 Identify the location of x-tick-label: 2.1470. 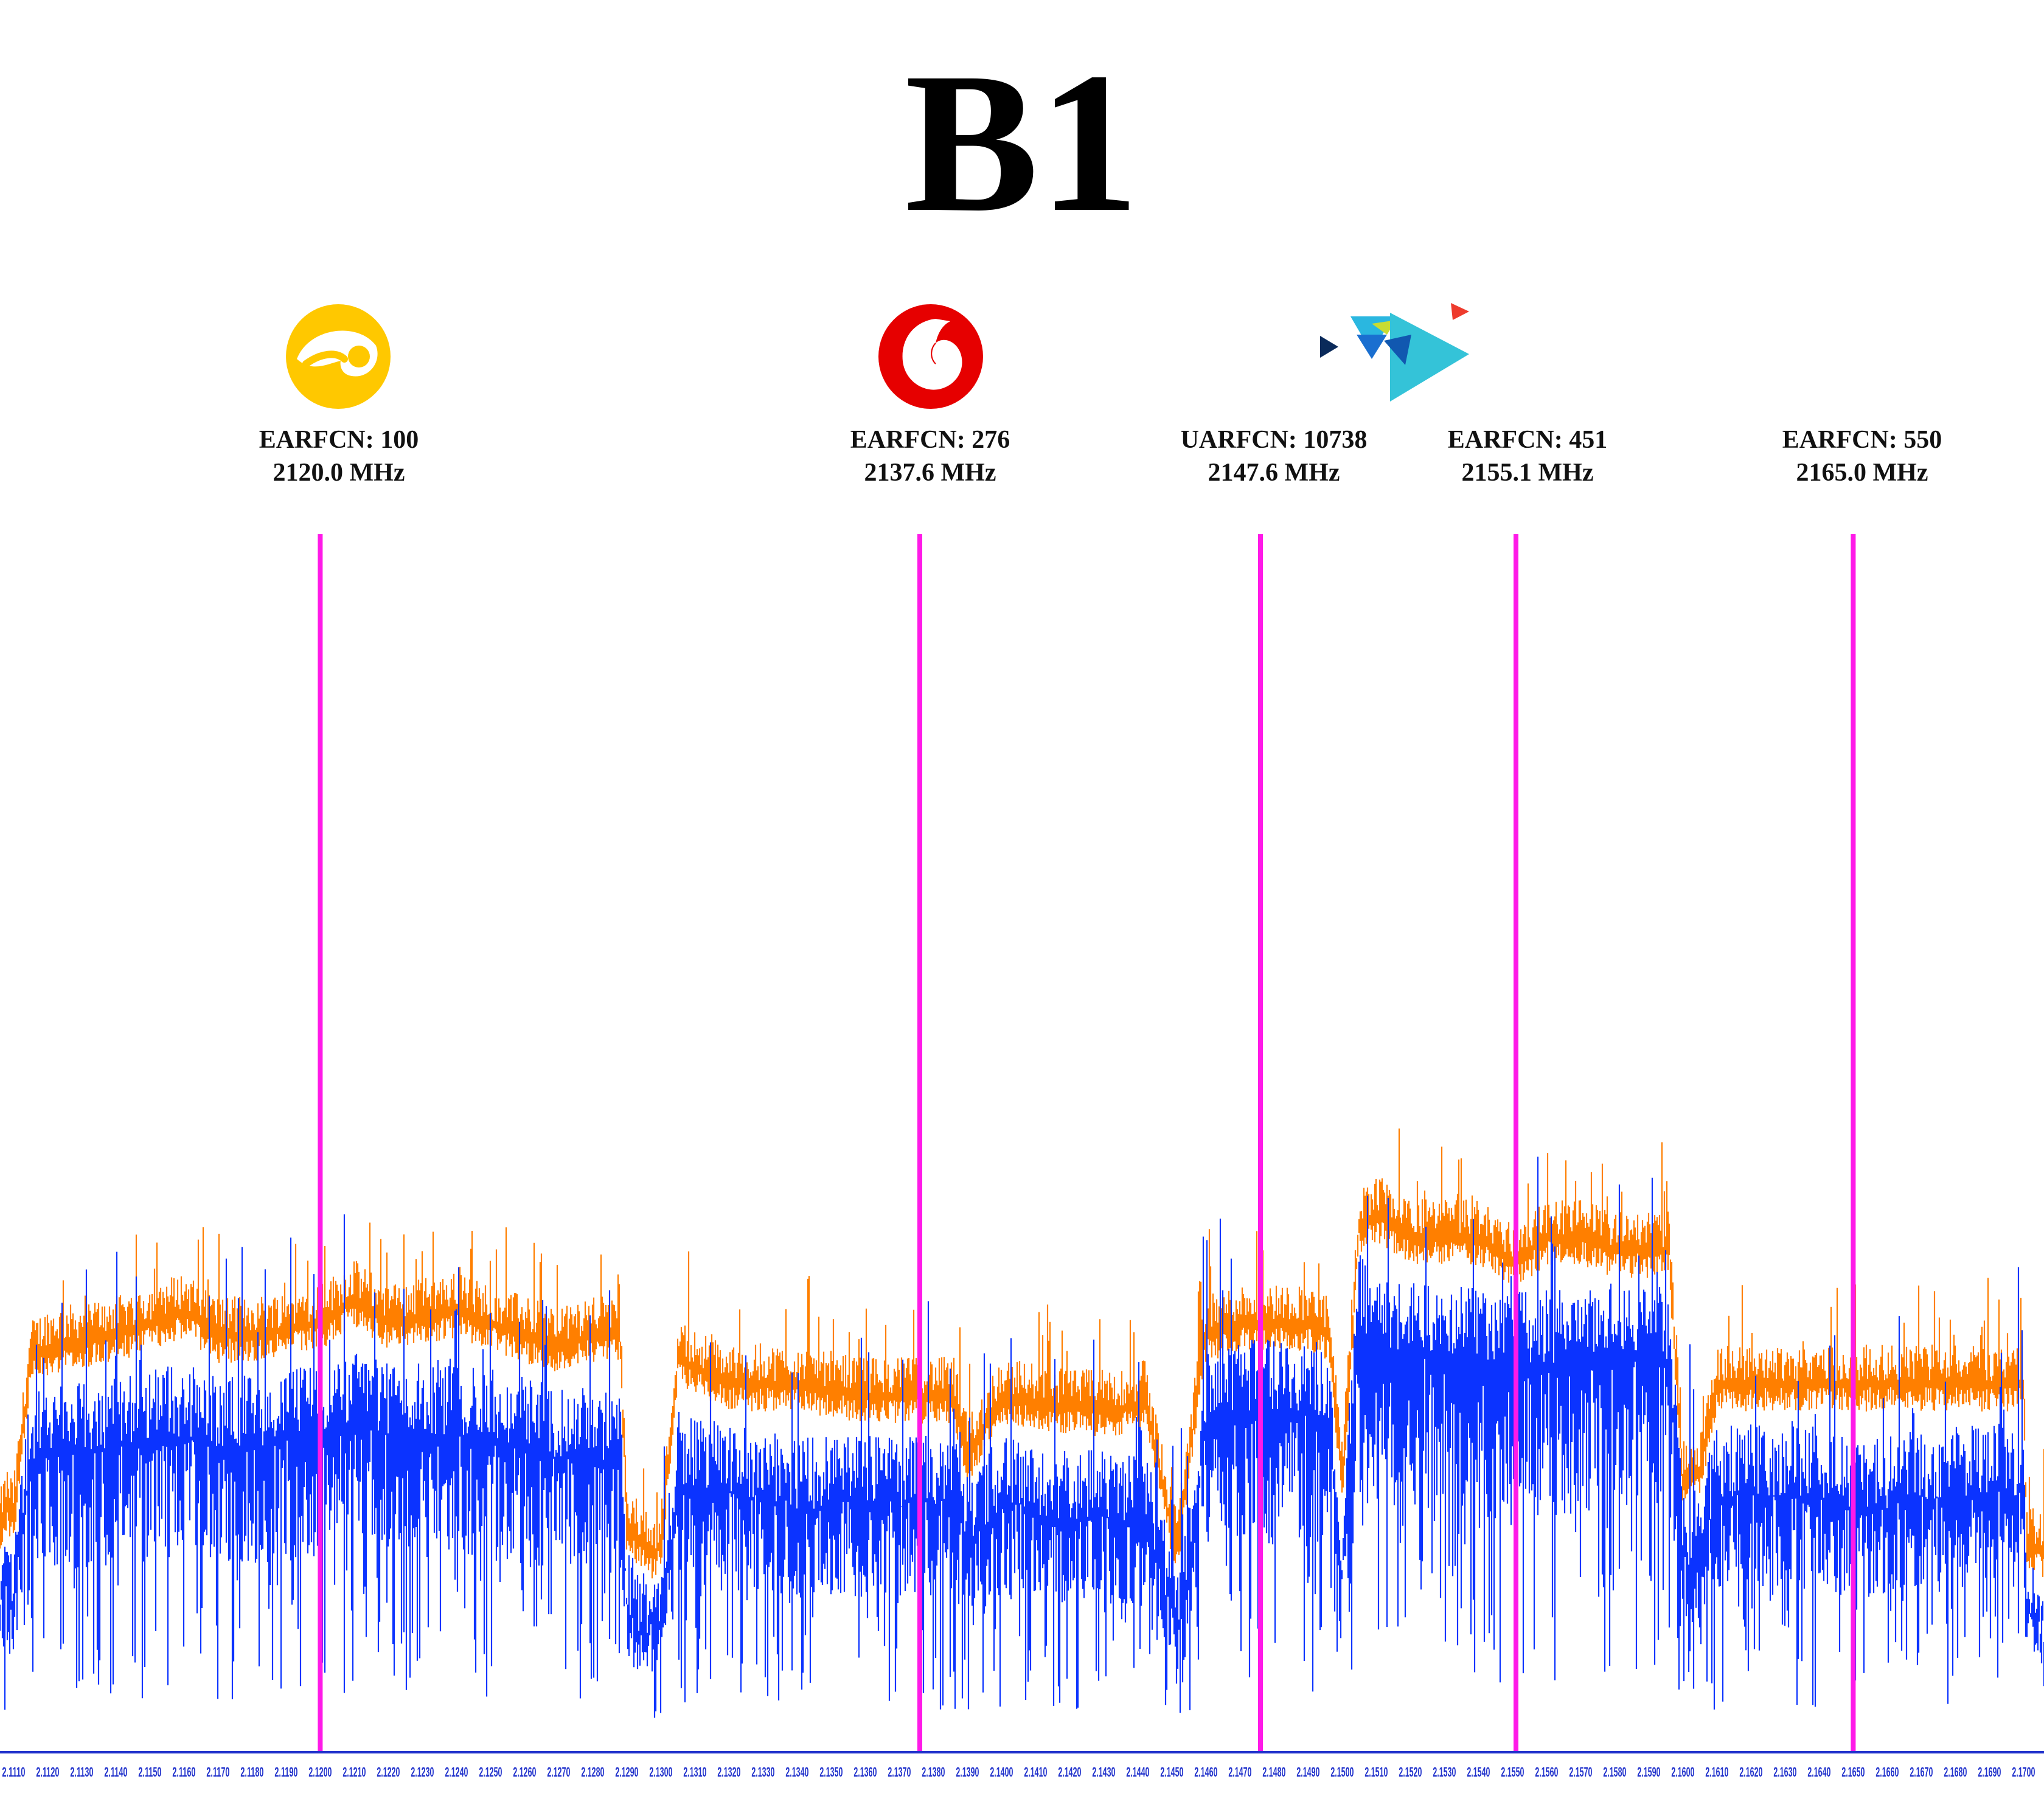
(1239, 1772).